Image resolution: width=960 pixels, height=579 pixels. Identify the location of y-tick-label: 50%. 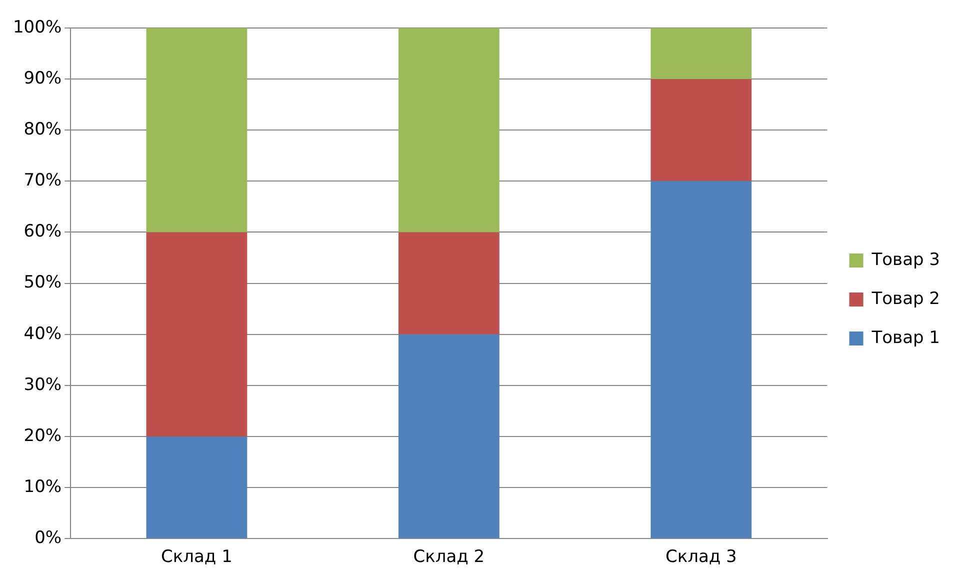
(43, 282).